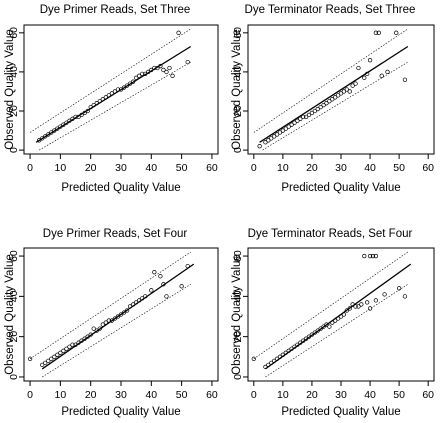 The image size is (440, 423). What do you see at coordinates (14, 377) in the screenshot?
I see `y-tick-label: 0` at bounding box center [14, 377].